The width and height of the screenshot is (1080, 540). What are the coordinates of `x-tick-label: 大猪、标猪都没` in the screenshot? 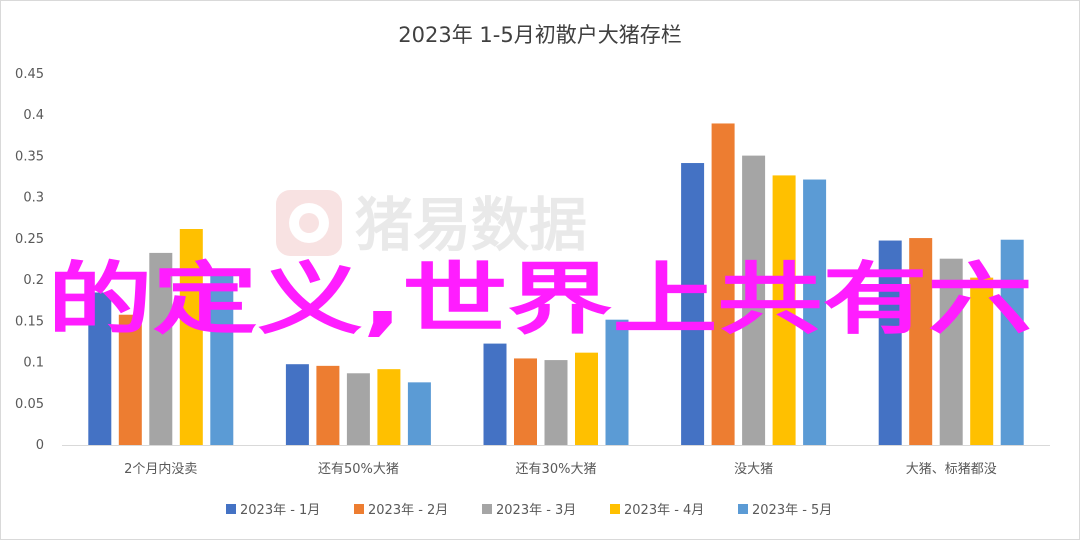 It's located at (951, 469).